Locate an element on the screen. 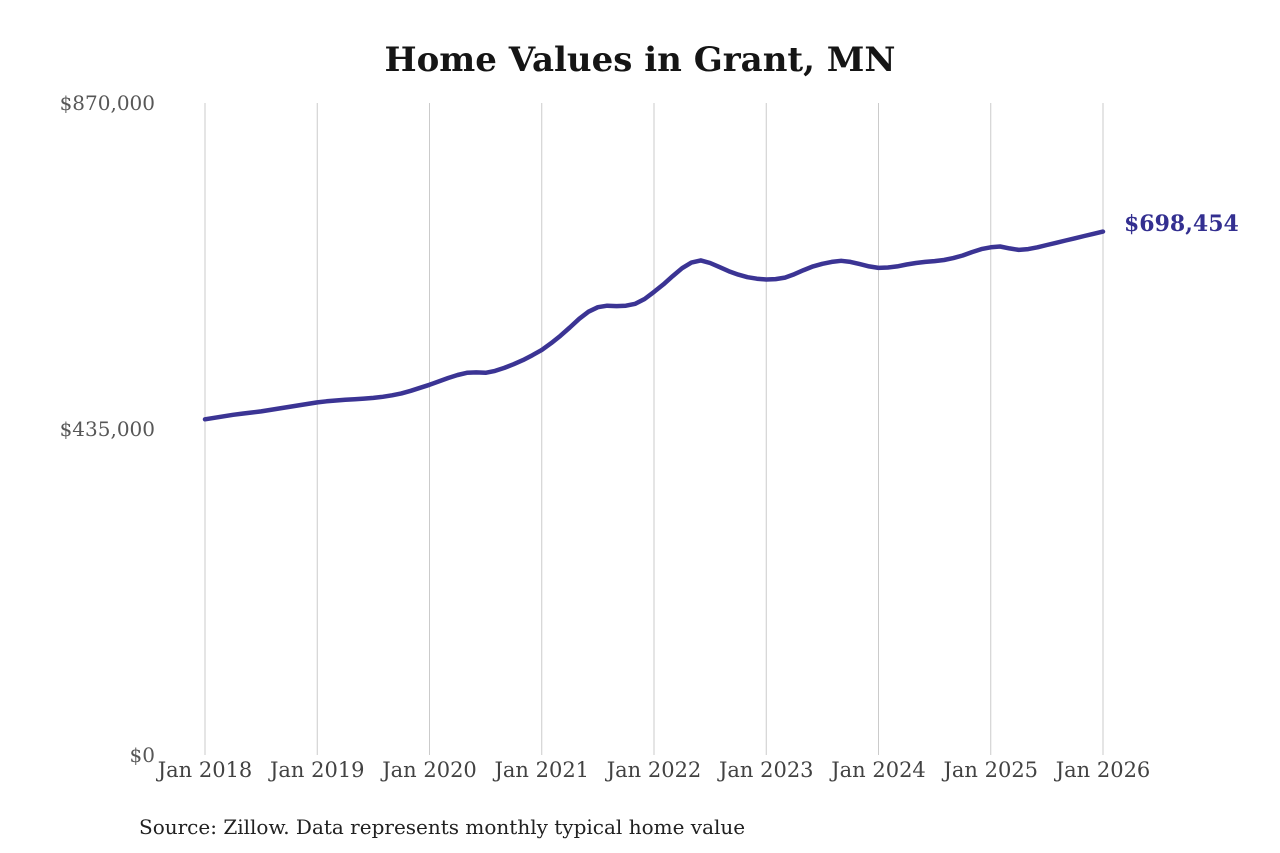  x-axis-label: Jan 2018 is located at coordinates (205, 770).